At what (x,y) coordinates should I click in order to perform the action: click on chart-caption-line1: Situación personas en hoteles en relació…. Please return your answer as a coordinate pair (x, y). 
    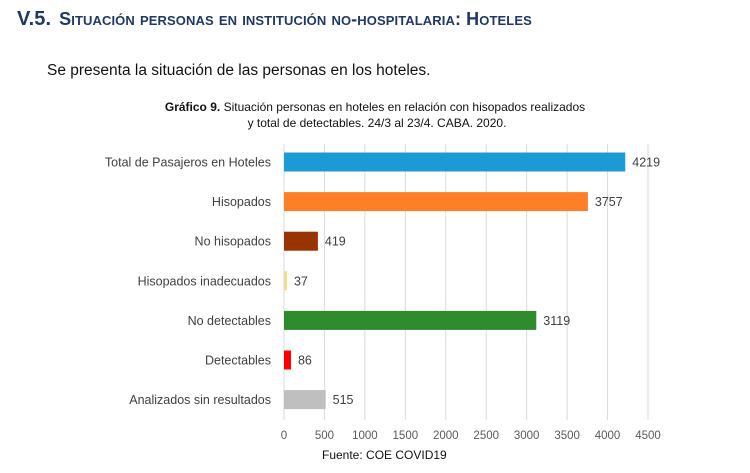
    Looking at the image, I should click on (404, 107).